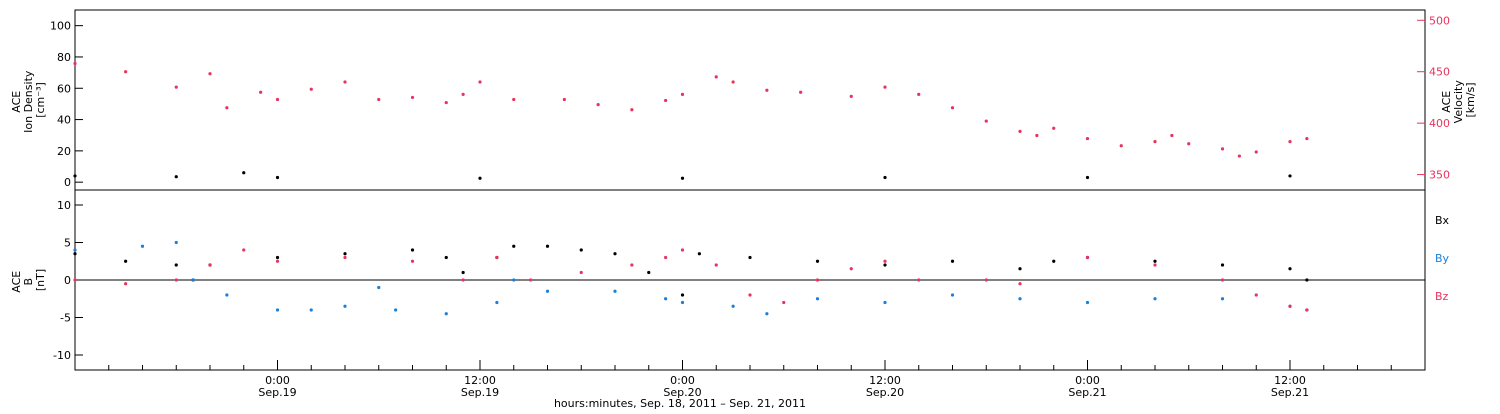  I want to click on tick-label: 500, so click(1439, 20).